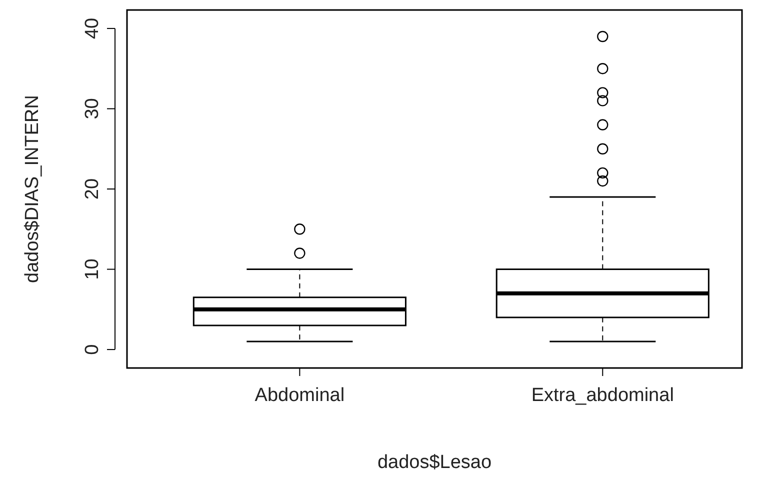 The image size is (766, 488). What do you see at coordinates (92, 349) in the screenshot?
I see `y-tick-label: 0` at bounding box center [92, 349].